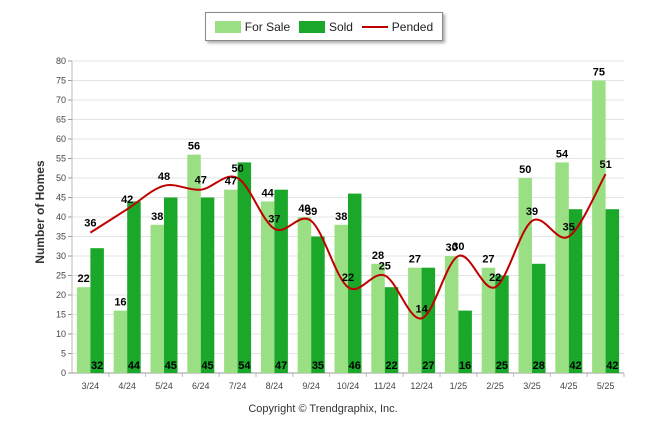 The width and height of the screenshot is (646, 434). What do you see at coordinates (97, 366) in the screenshot?
I see `data-label-sold: 32` at bounding box center [97, 366].